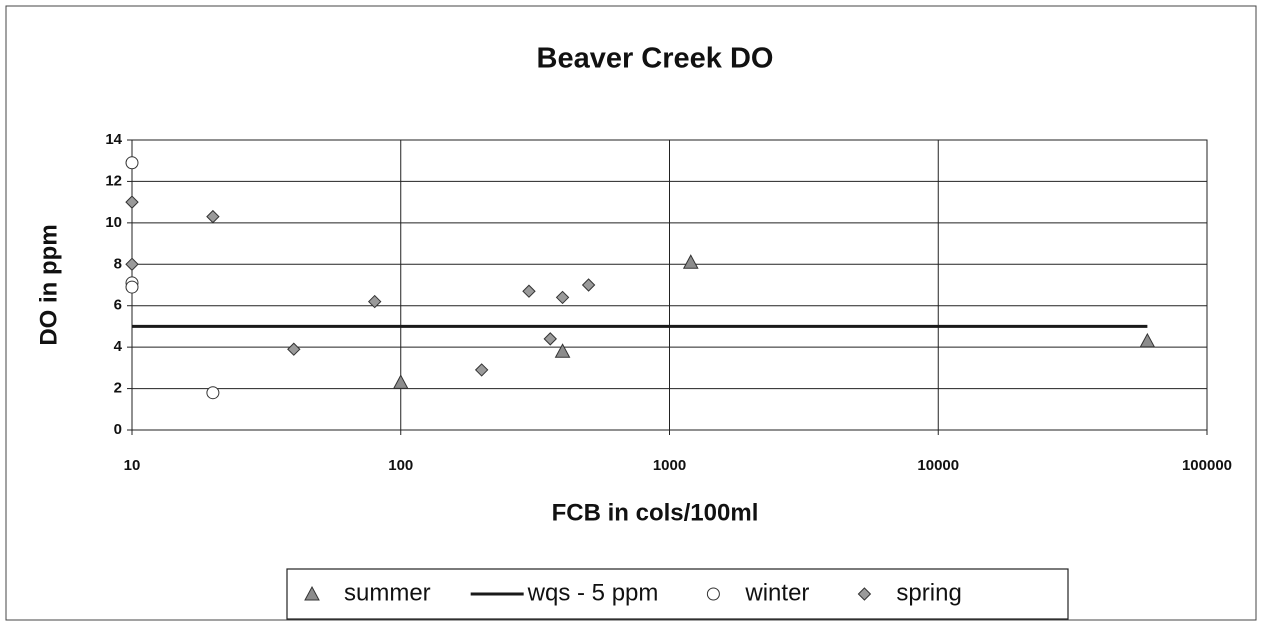 The image size is (1263, 625). I want to click on legend-label: spring, so click(928, 592).